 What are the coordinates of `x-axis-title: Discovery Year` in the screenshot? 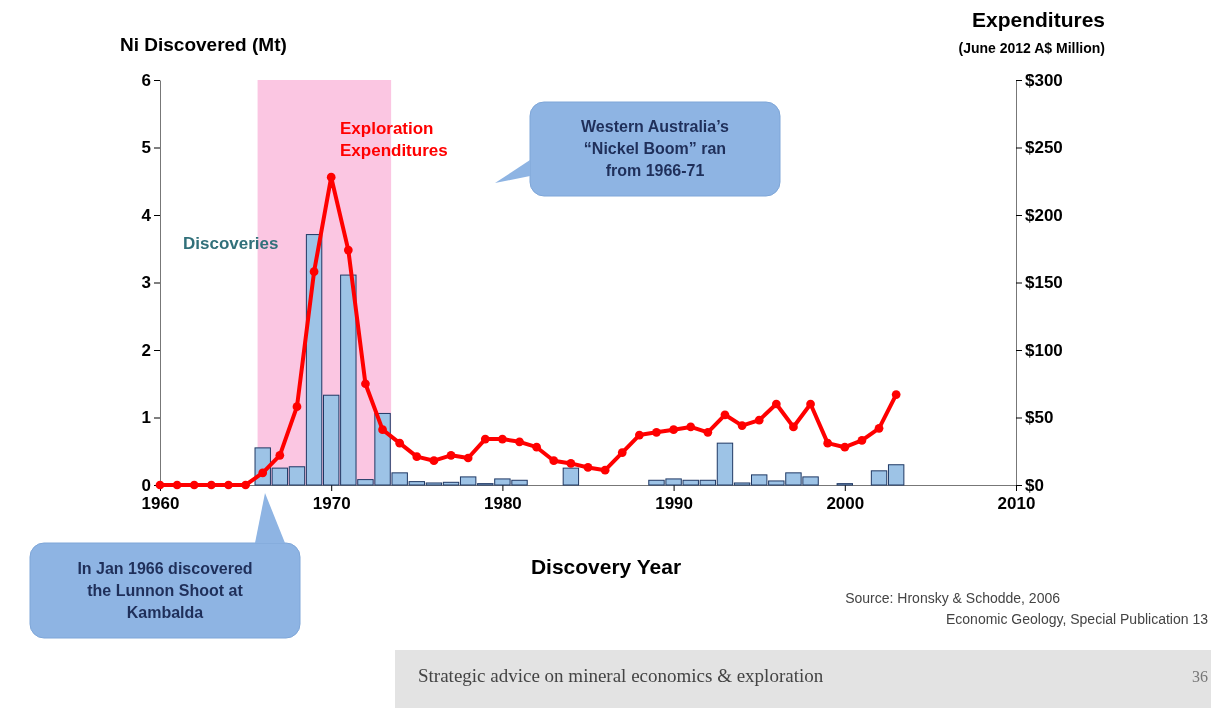 It's located at (606, 566).